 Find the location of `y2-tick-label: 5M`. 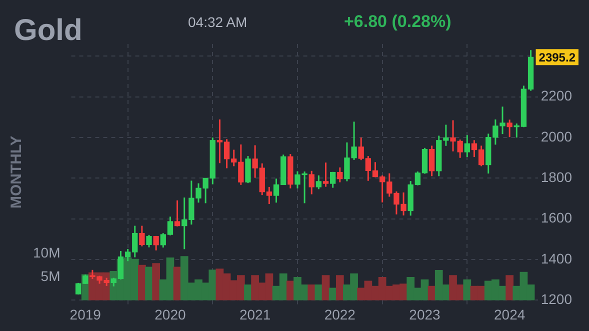

y2-tick-label: 5M is located at coordinates (50, 276).